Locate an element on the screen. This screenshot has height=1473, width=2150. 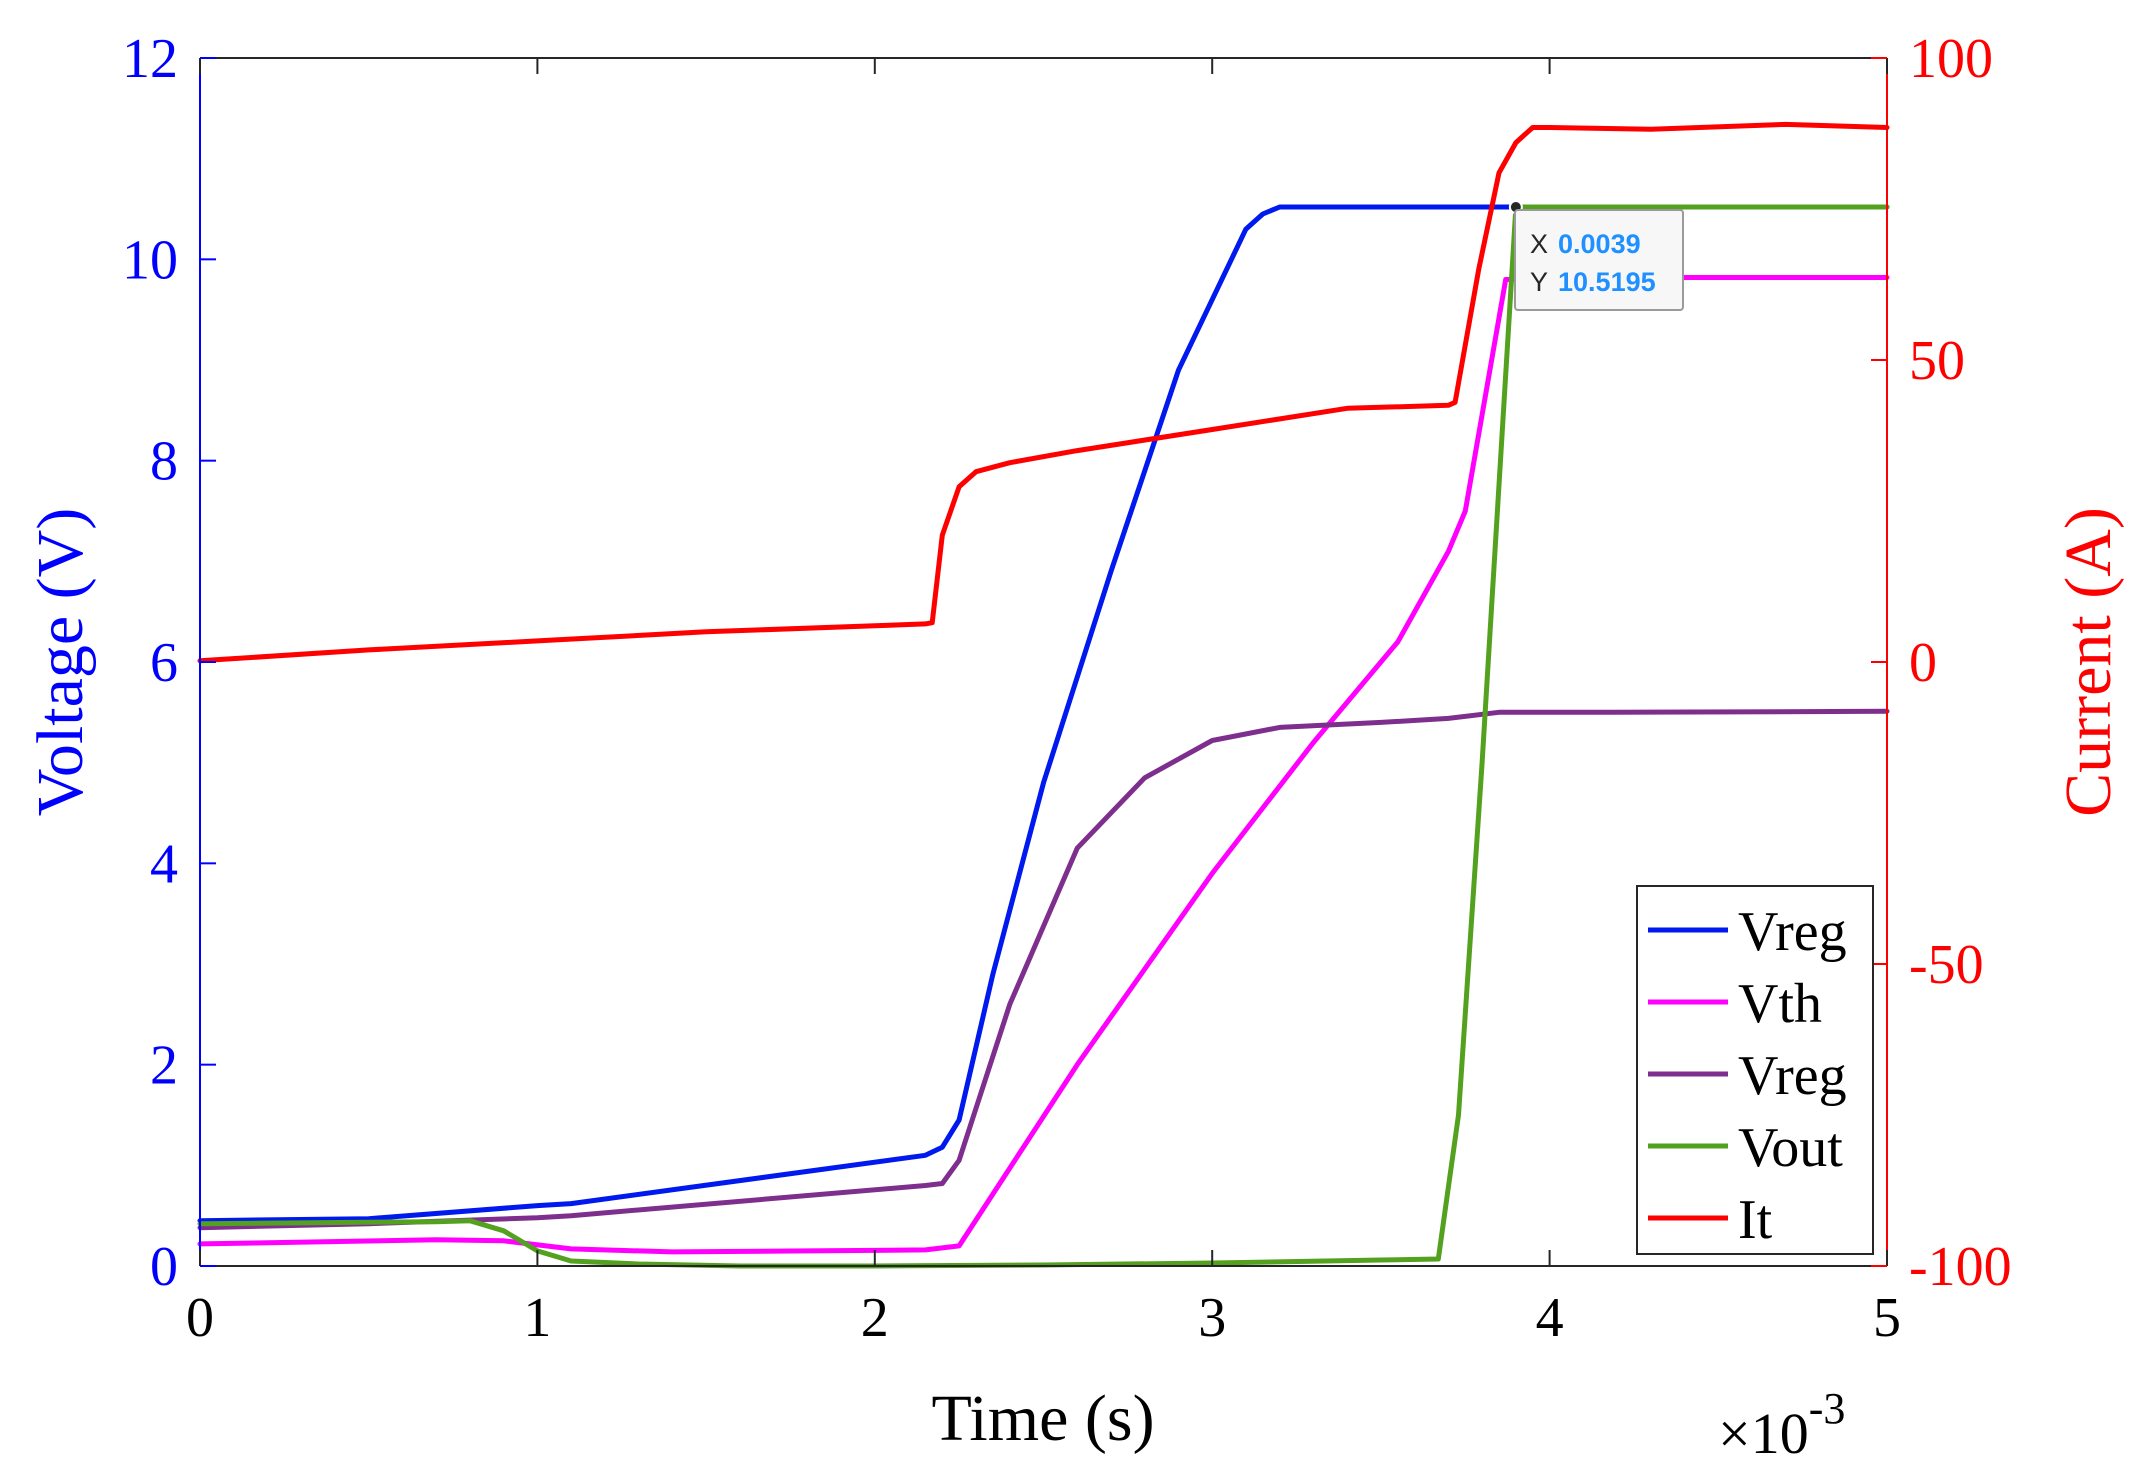
x-multiplier-label: ×10⁻³ is located at coordinates (1781, 1425).